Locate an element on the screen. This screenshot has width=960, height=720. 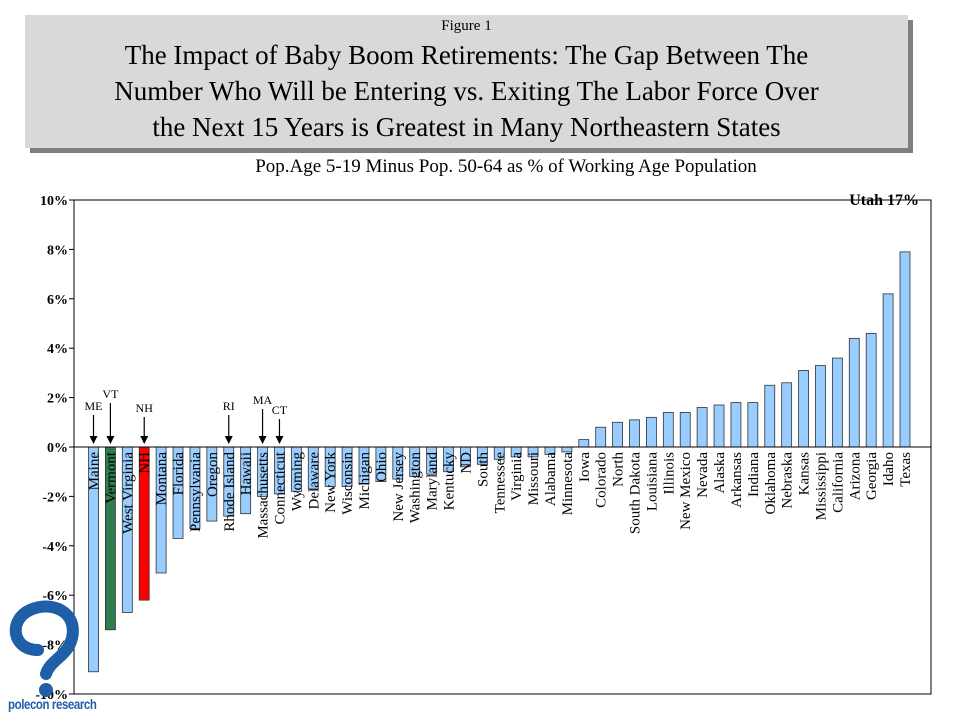
x-tick-label: Texas is located at coordinates (906, 469).